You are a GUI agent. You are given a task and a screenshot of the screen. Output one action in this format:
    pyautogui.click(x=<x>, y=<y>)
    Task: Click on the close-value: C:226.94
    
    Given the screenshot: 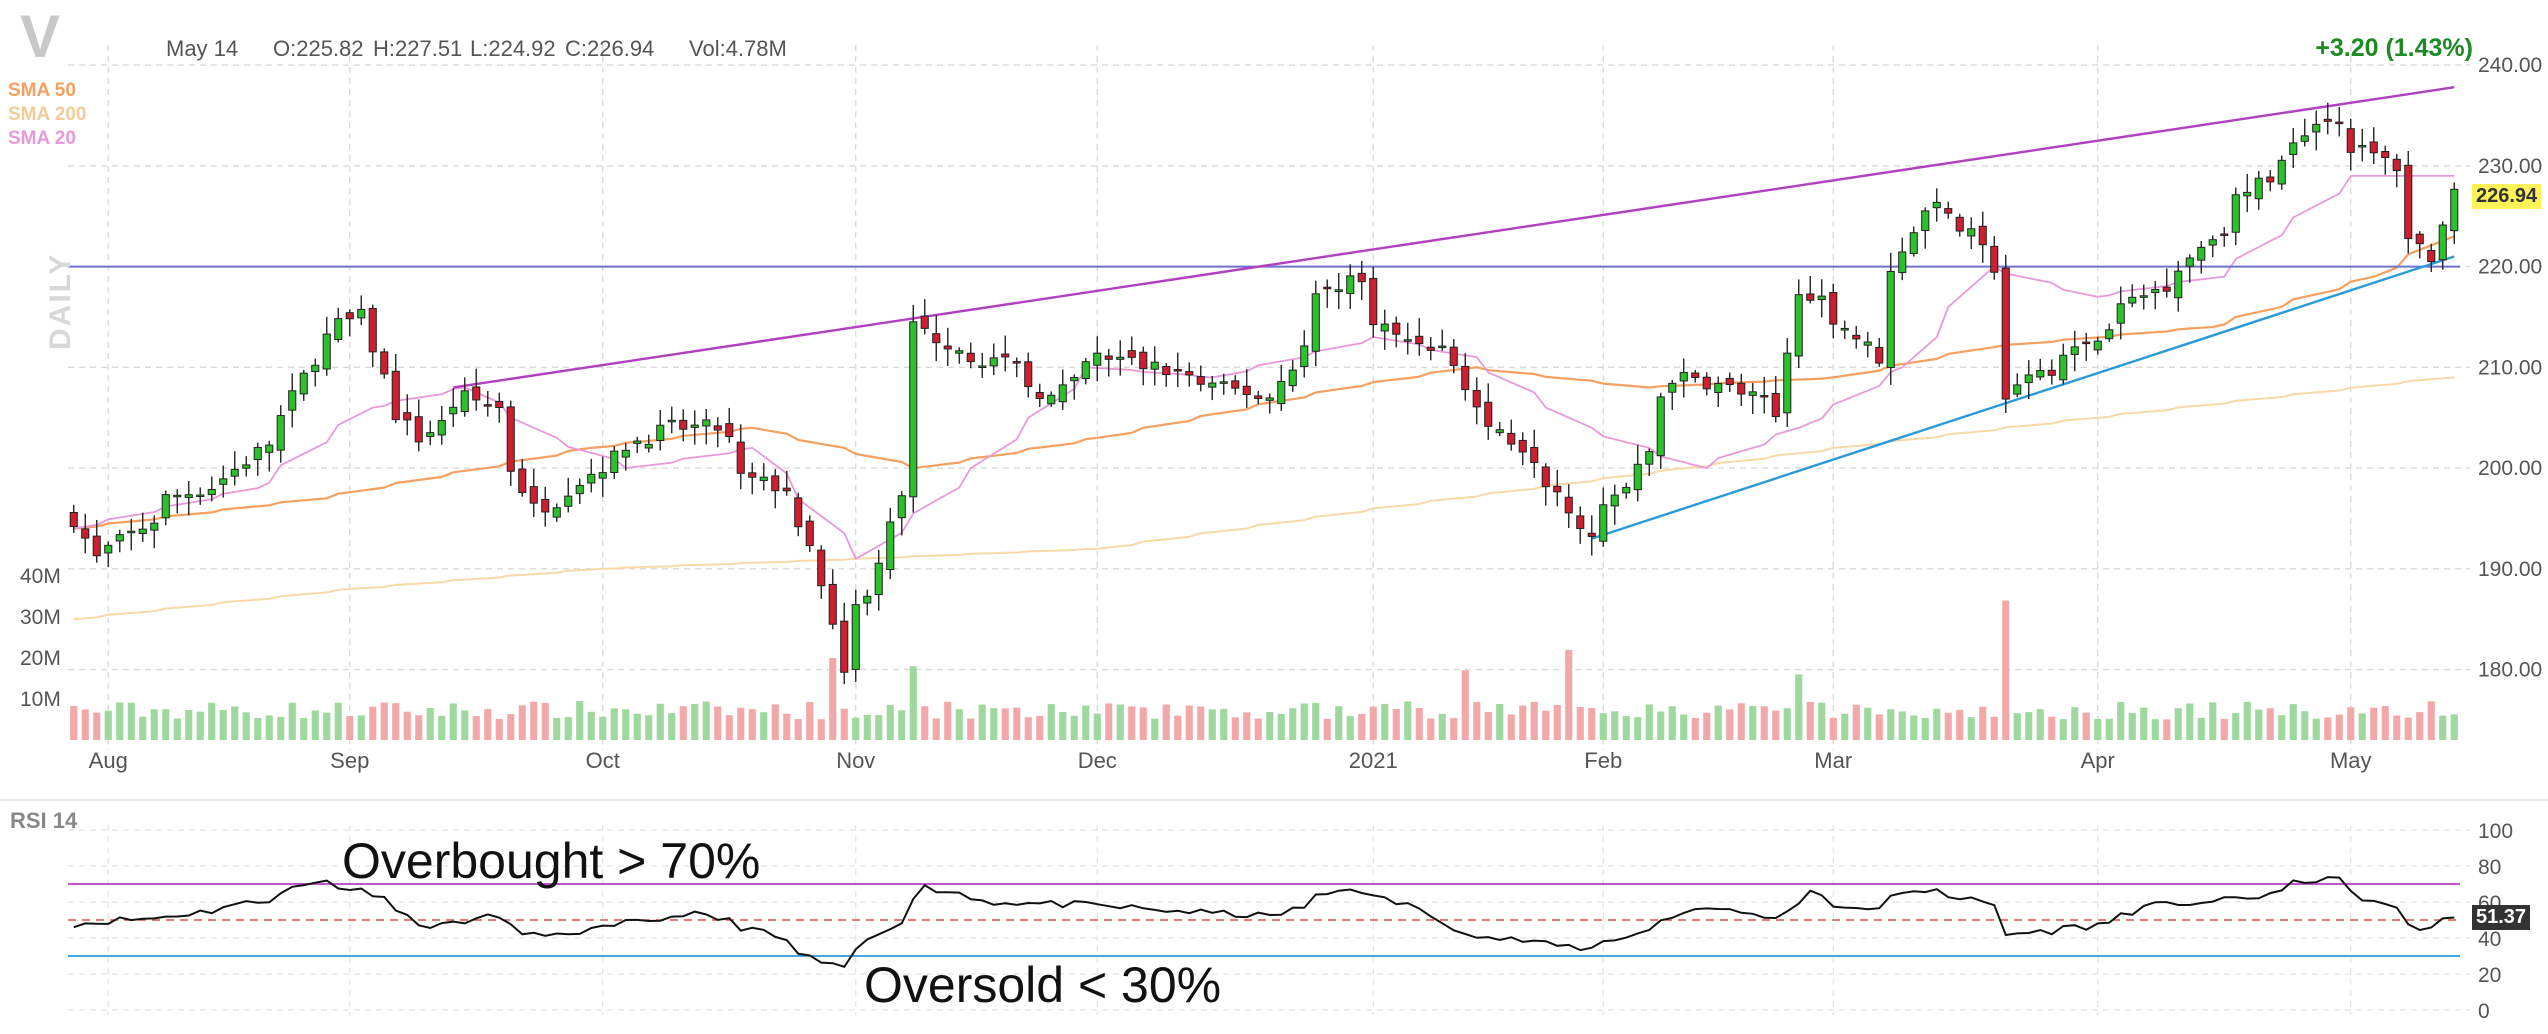 What is the action you would take?
    pyautogui.click(x=610, y=48)
    